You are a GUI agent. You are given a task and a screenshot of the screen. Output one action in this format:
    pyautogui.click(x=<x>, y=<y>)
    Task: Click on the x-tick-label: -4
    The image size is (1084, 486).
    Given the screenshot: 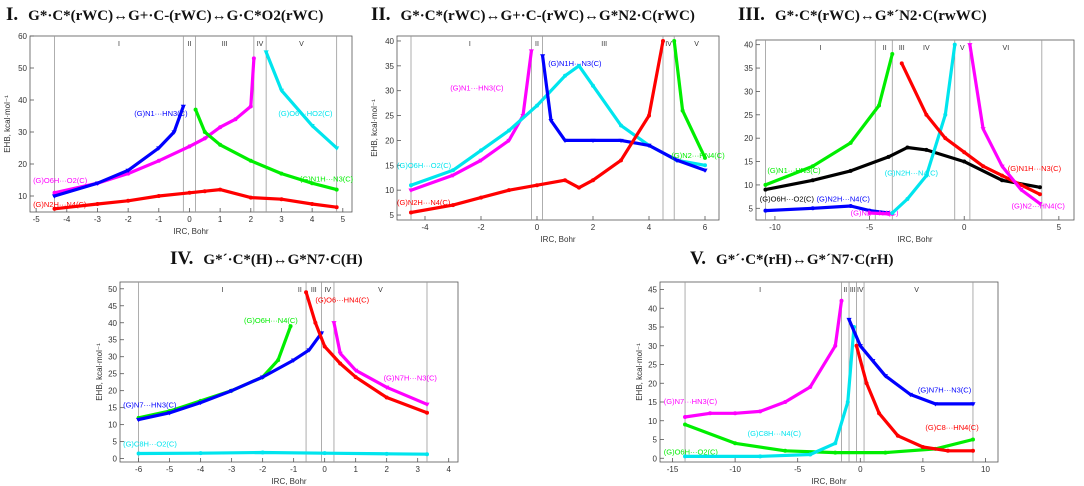 What is the action you would take?
    pyautogui.click(x=67, y=219)
    